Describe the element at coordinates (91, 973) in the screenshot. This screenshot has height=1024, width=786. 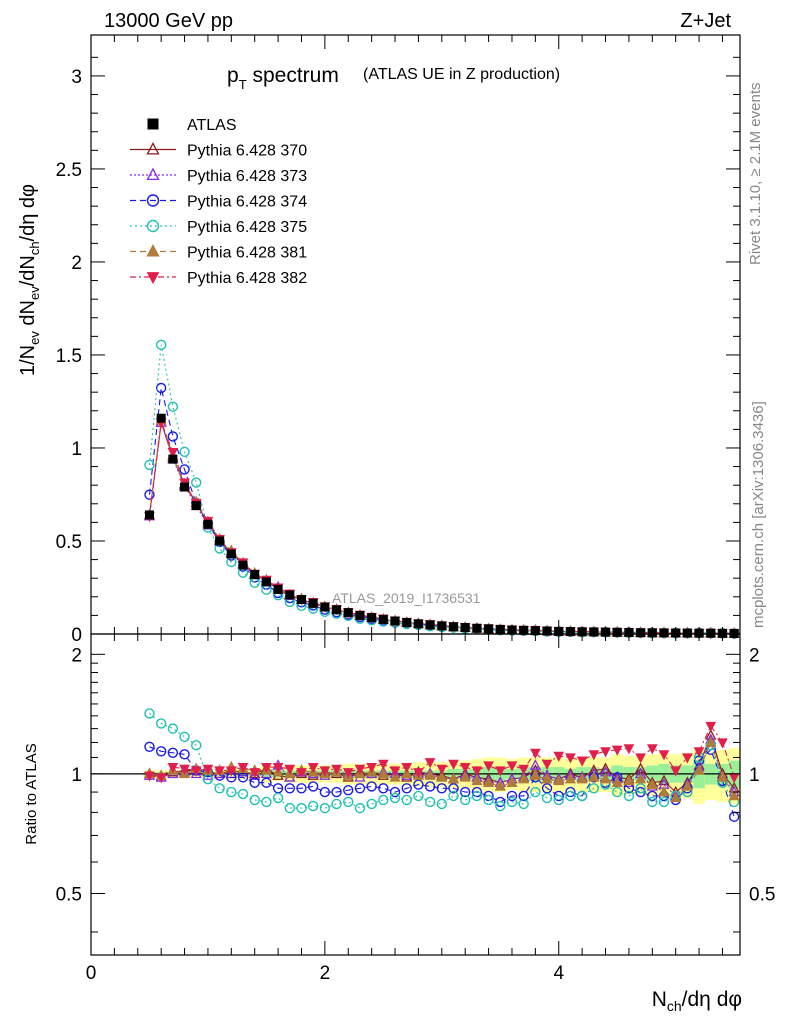
I see `x-tick-label: 0` at that location.